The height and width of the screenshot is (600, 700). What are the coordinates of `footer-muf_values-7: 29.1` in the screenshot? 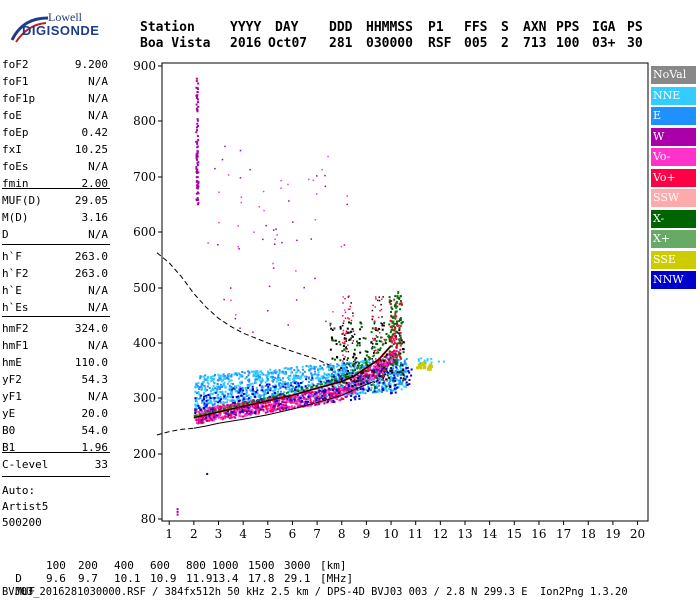 It's located at (297, 578).